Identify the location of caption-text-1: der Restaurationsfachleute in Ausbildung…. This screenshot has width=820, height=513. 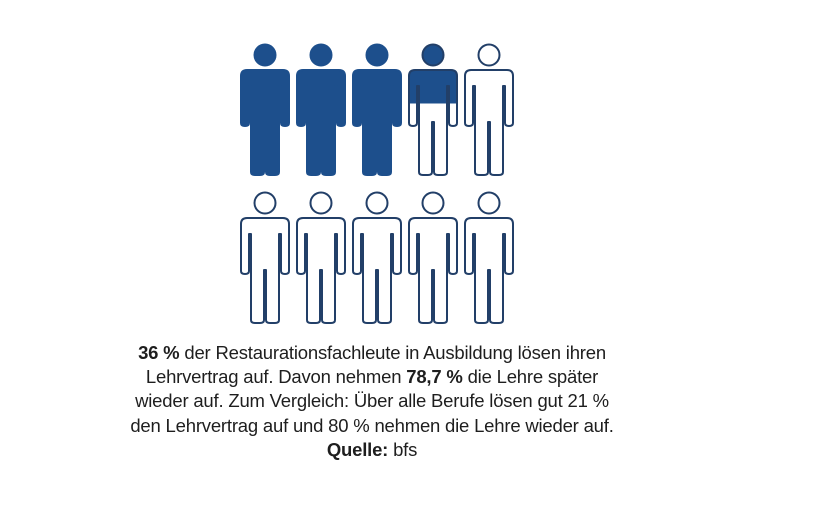
(375, 365).